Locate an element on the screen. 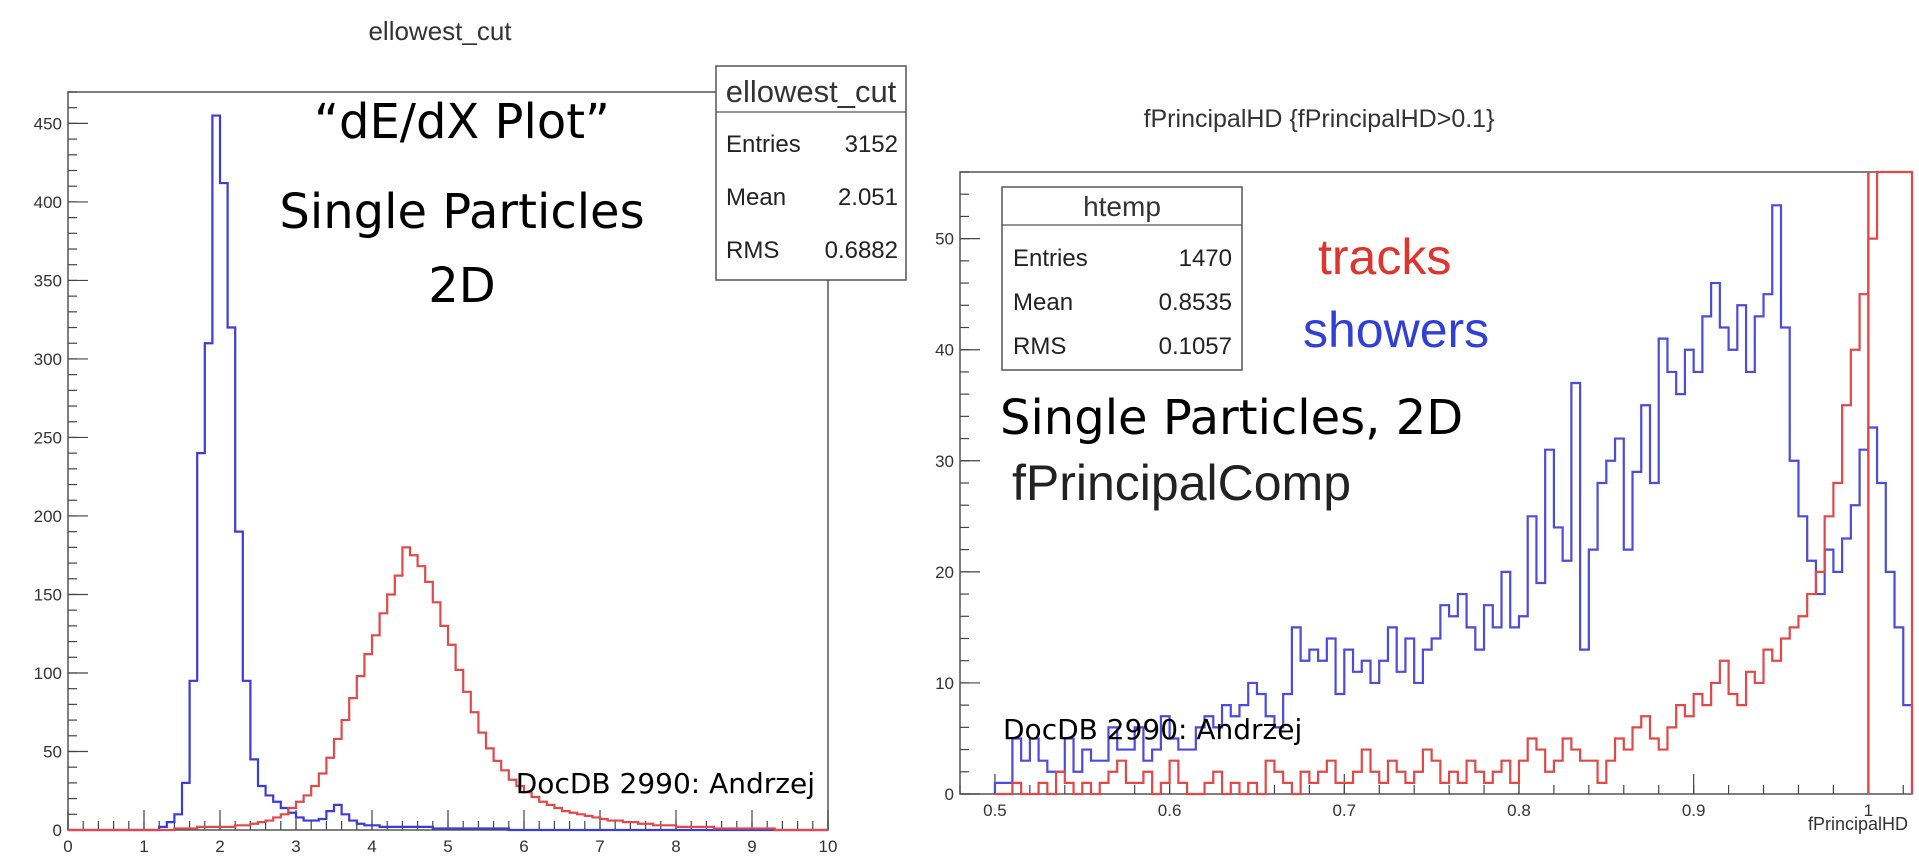  left-y-tick-label: 0 is located at coordinates (57, 830).